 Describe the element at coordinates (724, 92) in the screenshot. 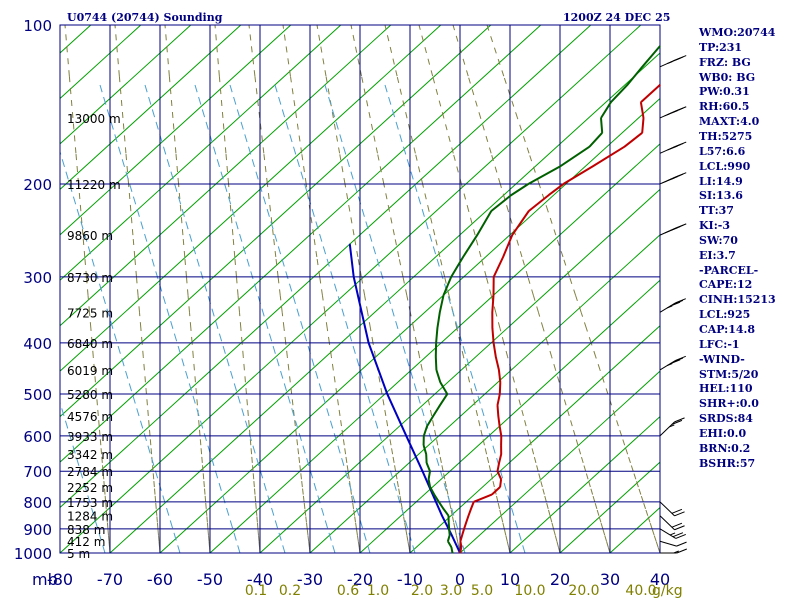

I see `index-entry: PW:0.31` at that location.